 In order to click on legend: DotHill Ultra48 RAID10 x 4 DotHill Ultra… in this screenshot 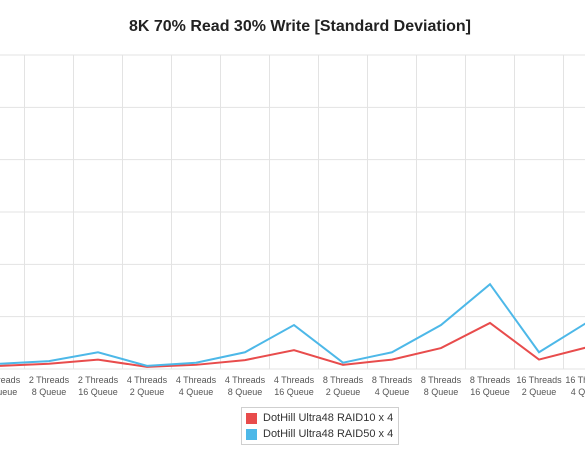, I will do `click(320, 426)`.